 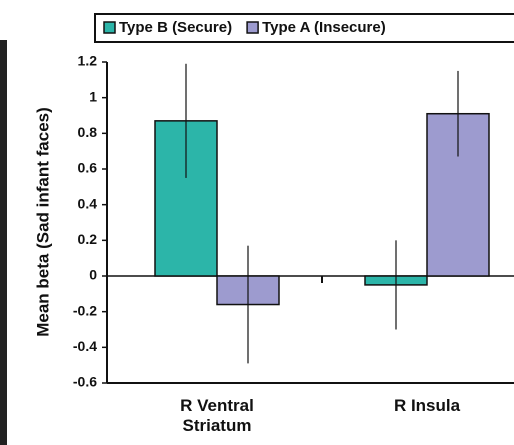 What do you see at coordinates (88, 61) in the screenshot?
I see `y-tick-label: 1.2` at bounding box center [88, 61].